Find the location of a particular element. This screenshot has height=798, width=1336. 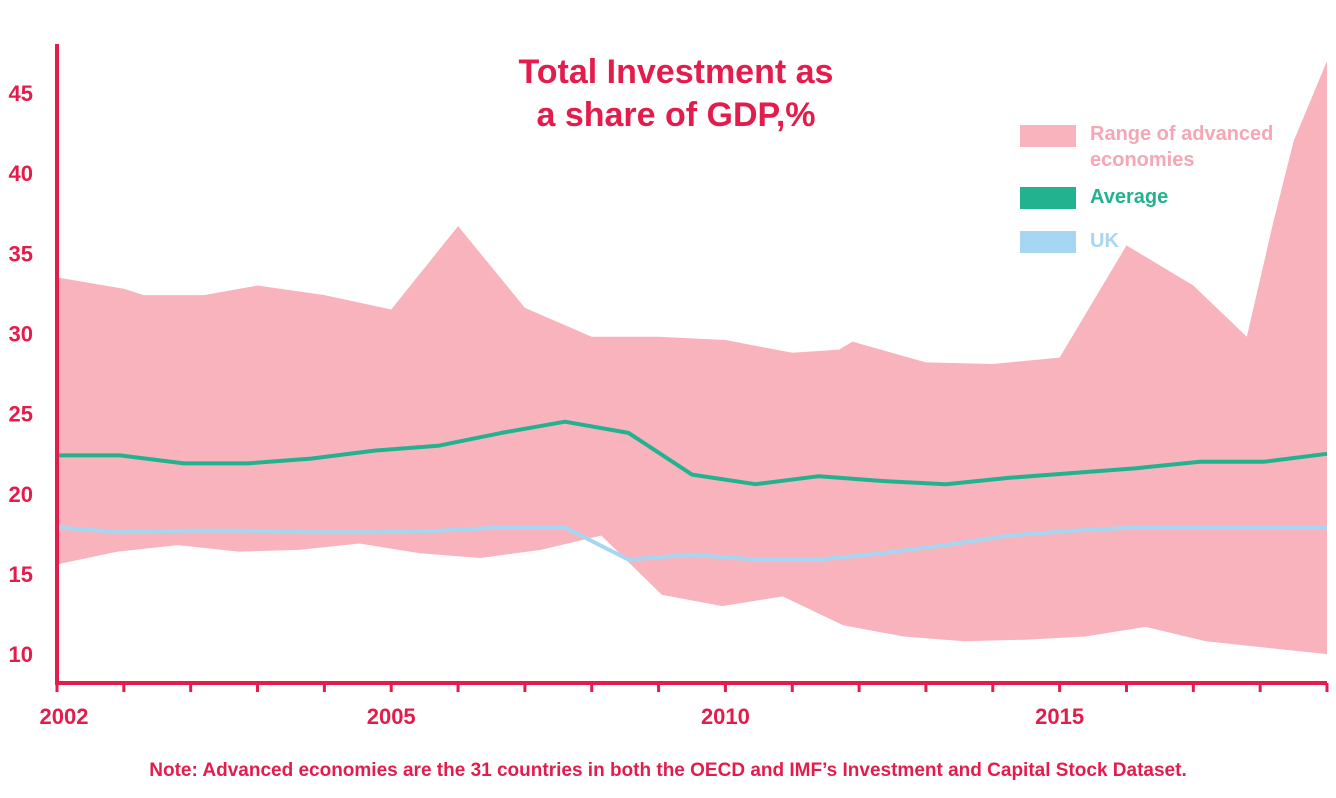

y-axis-ticks: 10 15 20 25 30 35 40 45 is located at coordinates (21, 374).